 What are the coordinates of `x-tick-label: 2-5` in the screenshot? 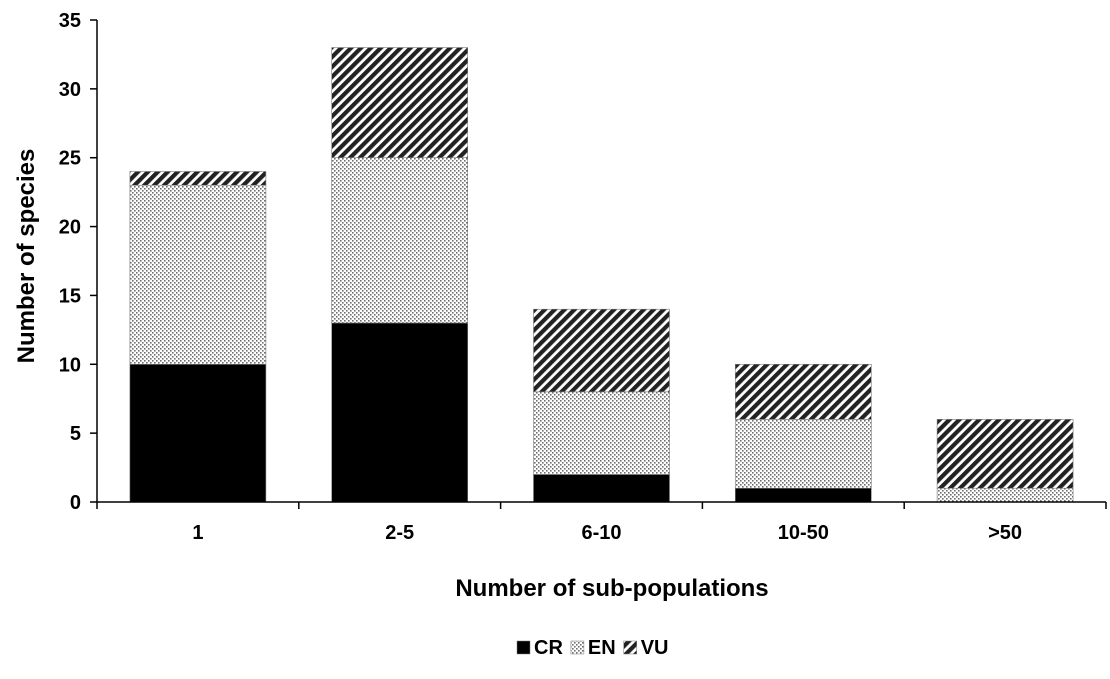 It's located at (399, 533).